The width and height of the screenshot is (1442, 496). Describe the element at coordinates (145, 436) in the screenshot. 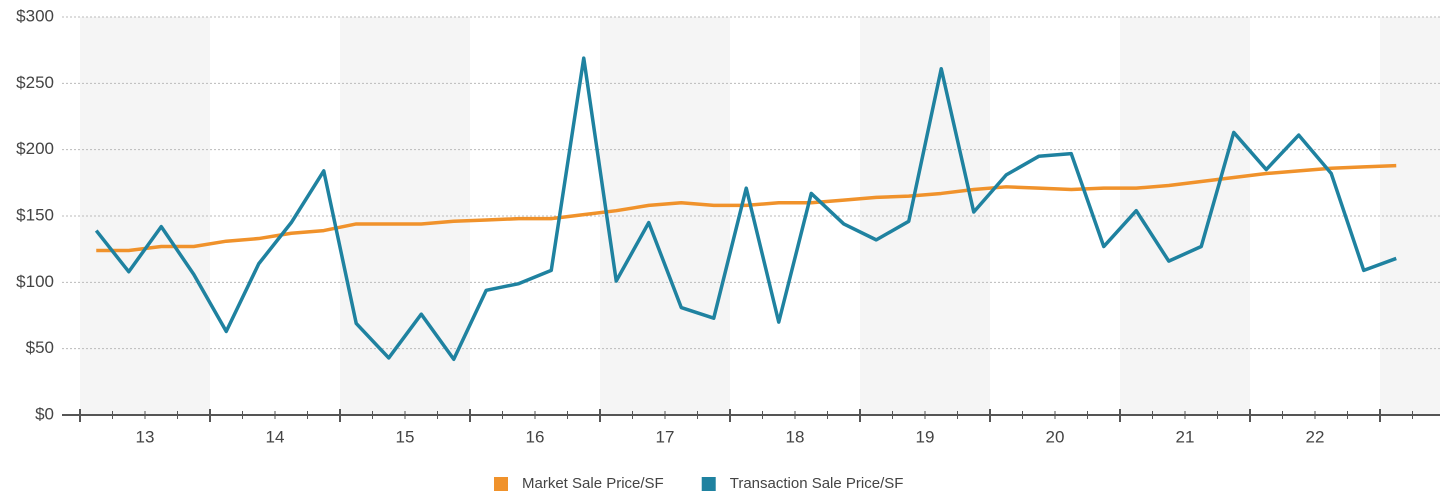

I see `x-tick-label: 13` at that location.